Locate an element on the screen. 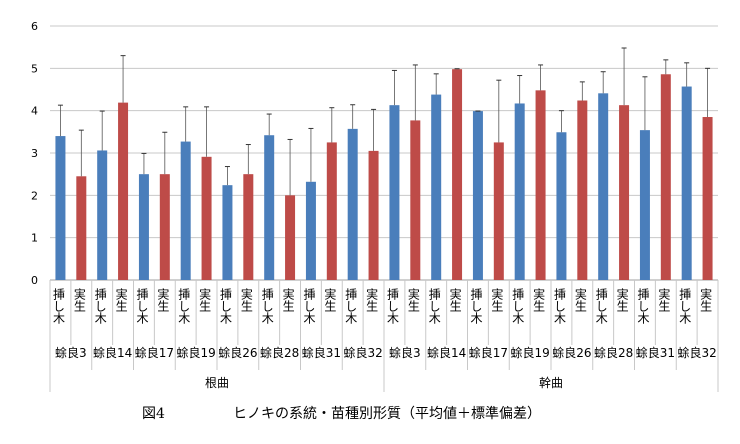 The height and width of the screenshot is (444, 740). y-tick-label: 0 is located at coordinates (34, 280).